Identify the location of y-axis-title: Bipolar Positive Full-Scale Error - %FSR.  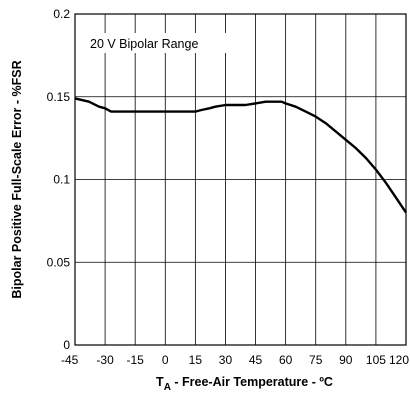
(17, 179).